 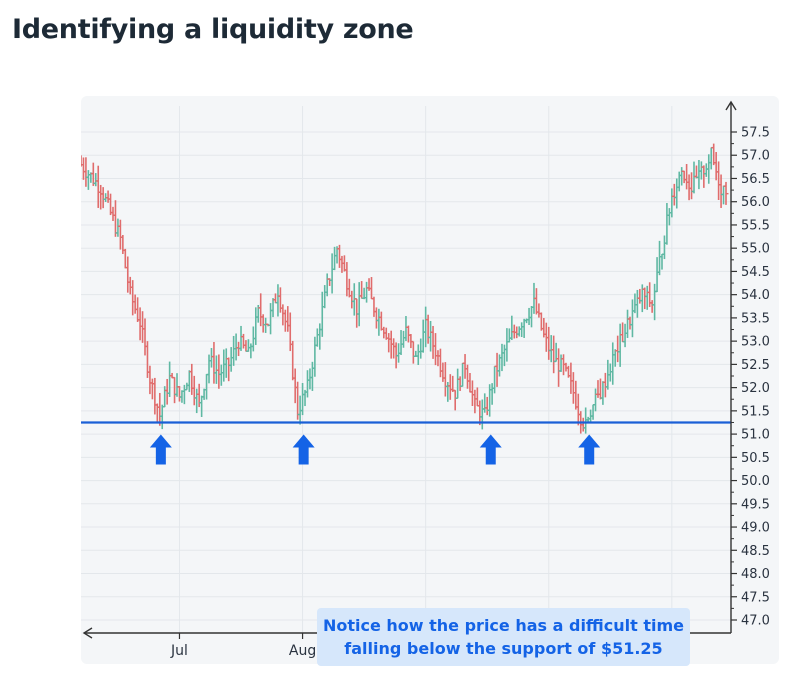 What do you see at coordinates (755, 528) in the screenshot?
I see `y-tick-label: 49.0` at bounding box center [755, 528].